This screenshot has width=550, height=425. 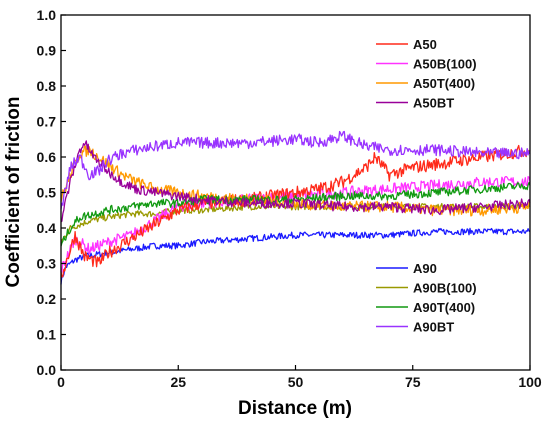 I want to click on x-tick-label: 0, so click(x=61, y=382).